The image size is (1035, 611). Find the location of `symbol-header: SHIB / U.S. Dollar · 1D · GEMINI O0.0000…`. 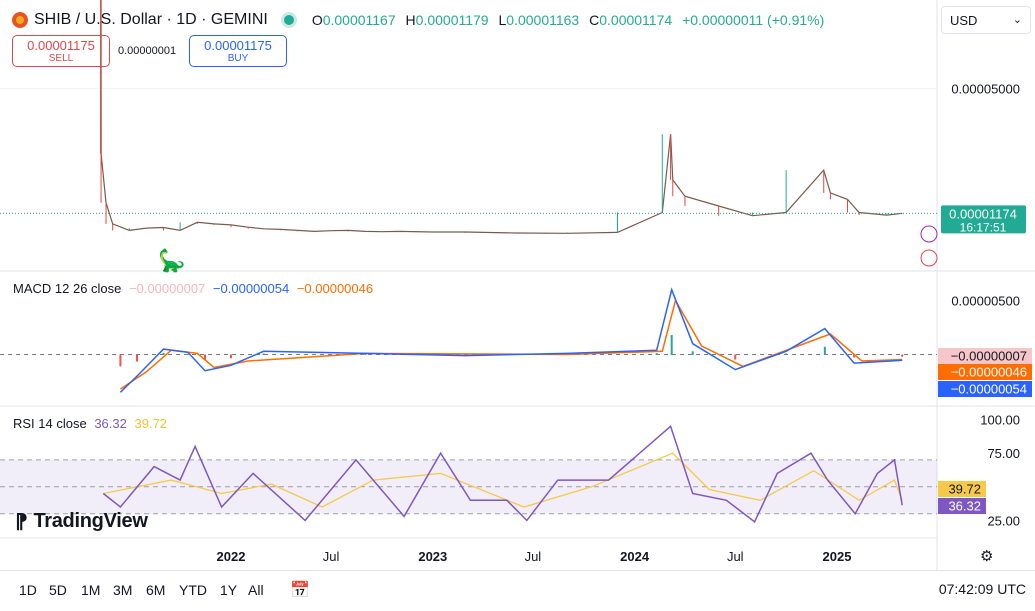

symbol-header: SHIB / U.S. Dollar · 1D · GEMINI O0.0000… is located at coordinates (418, 20).